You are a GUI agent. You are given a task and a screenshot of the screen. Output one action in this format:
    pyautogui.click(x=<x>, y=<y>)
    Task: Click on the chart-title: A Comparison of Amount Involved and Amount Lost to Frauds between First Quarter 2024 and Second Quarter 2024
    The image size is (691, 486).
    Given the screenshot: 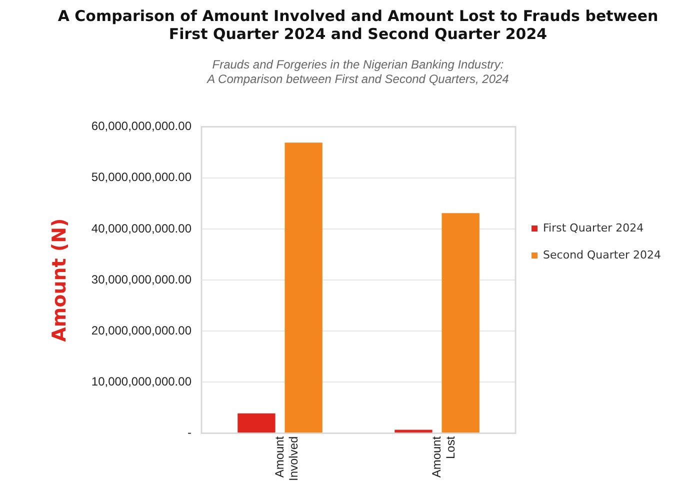 What is the action you would take?
    pyautogui.click(x=358, y=24)
    